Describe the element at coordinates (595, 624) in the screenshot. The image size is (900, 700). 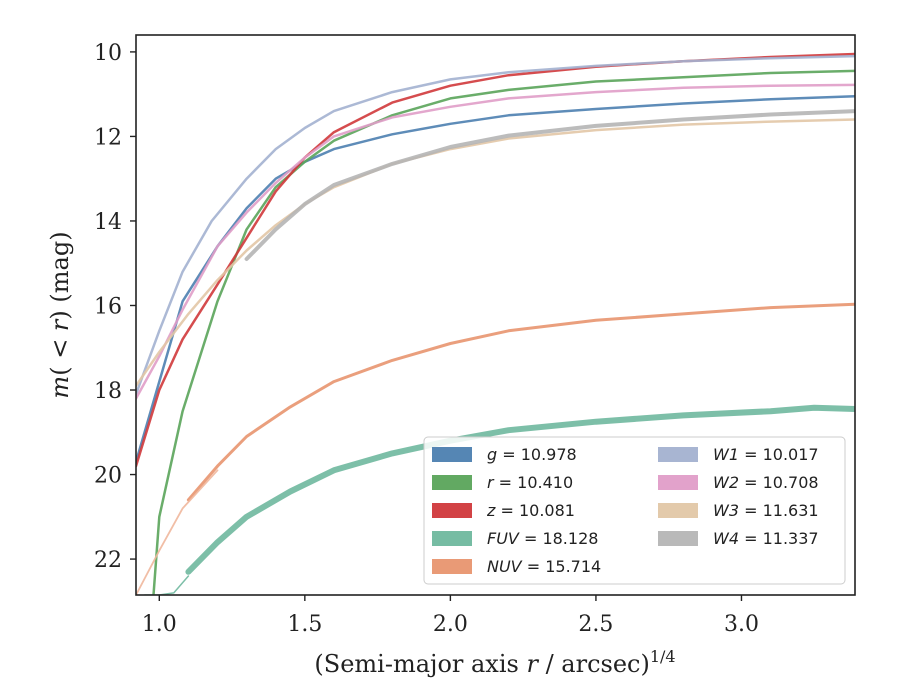
I see `x-tick-label: 2.5` at that location.